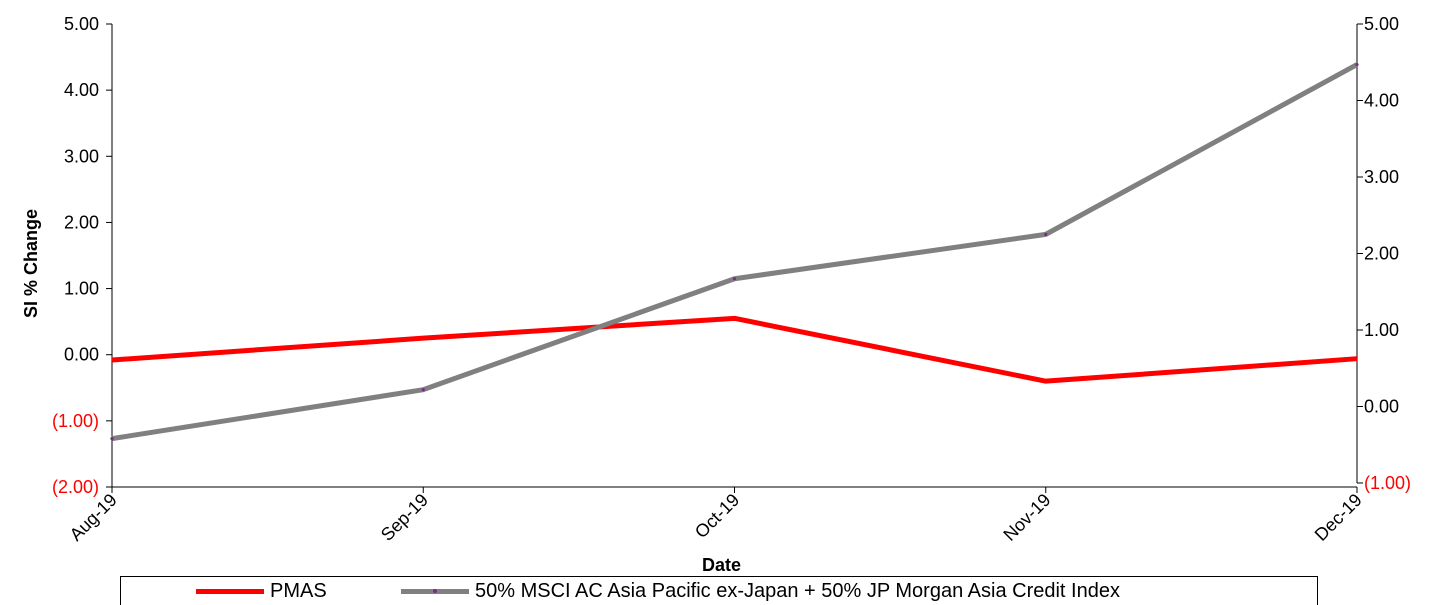  Describe the element at coordinates (1381, 24) in the screenshot. I see `right-tick-label: 5.00` at that location.